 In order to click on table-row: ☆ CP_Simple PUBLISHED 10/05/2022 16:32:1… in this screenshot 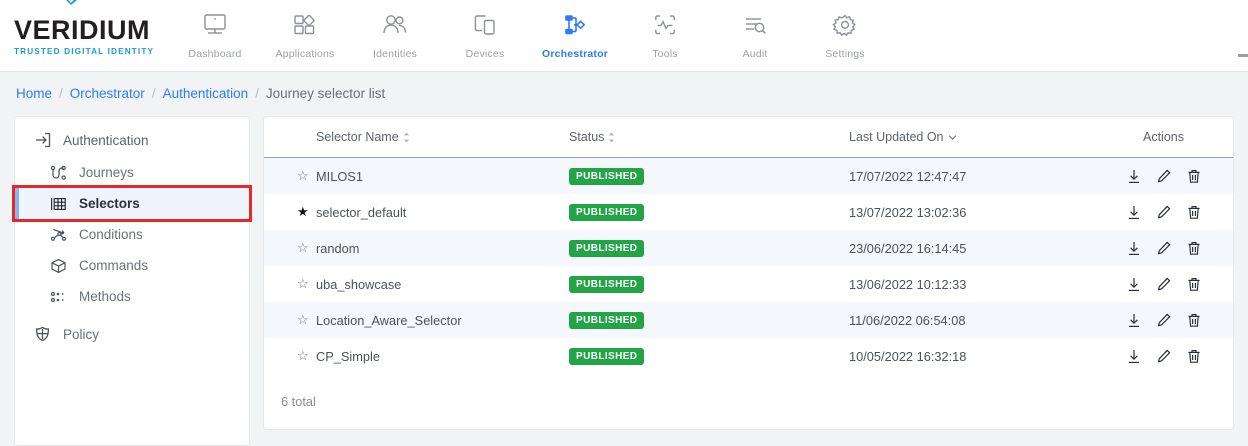, I will do `click(748, 356)`.